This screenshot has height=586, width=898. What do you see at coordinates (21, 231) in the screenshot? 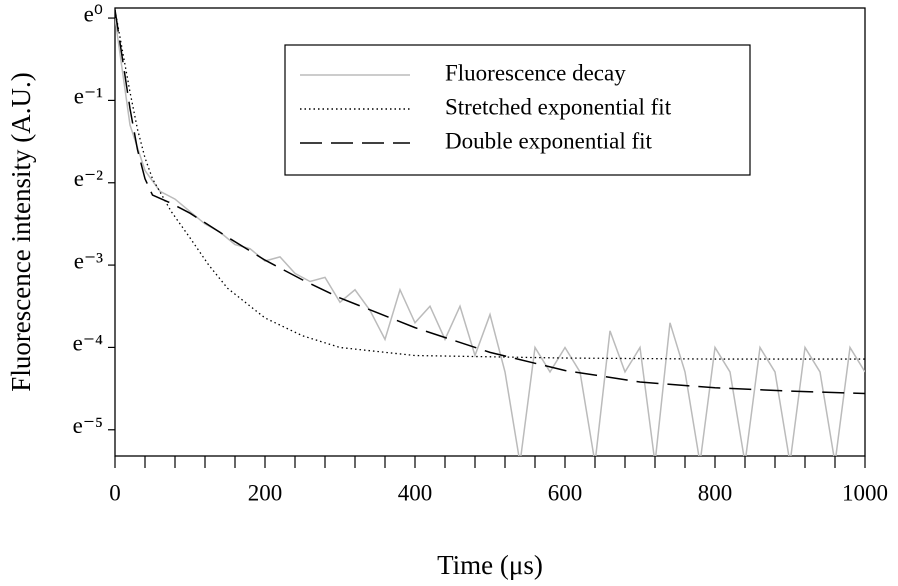
I see `y-axis-label: Fluorescence intensity (A.U.)` at bounding box center [21, 231].